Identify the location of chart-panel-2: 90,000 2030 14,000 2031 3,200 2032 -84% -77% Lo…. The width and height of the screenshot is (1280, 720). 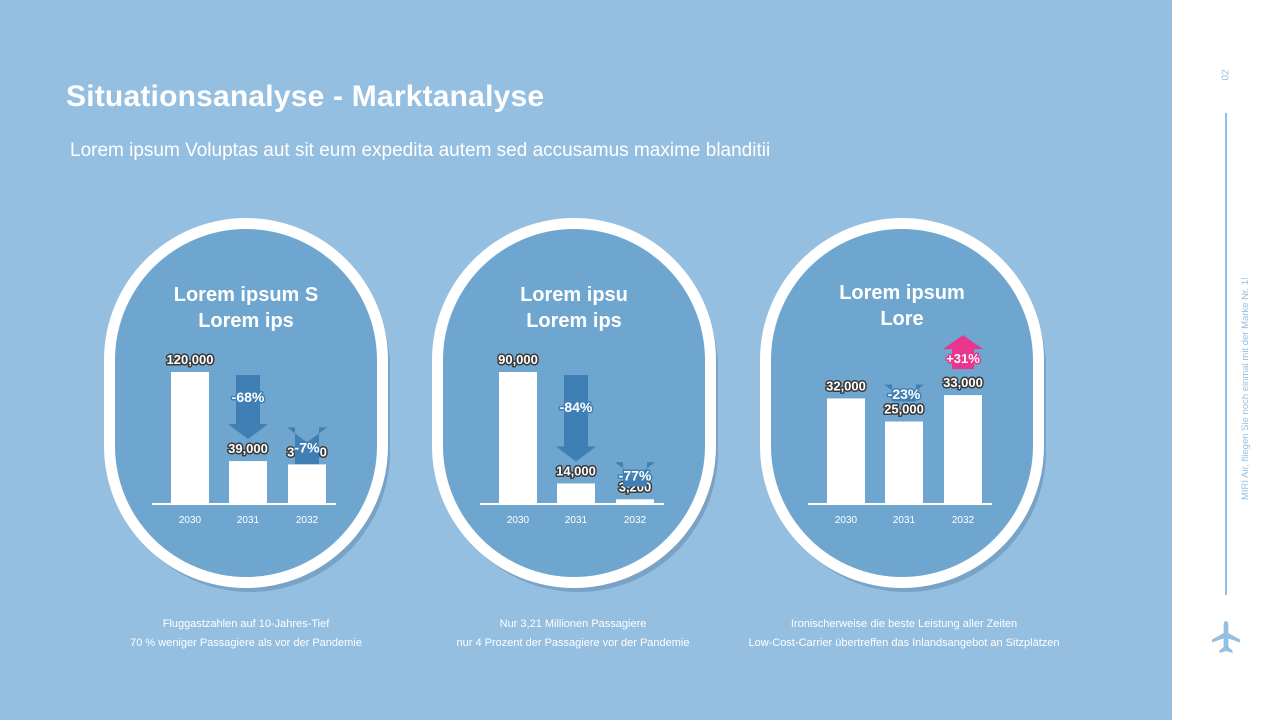
(575, 405).